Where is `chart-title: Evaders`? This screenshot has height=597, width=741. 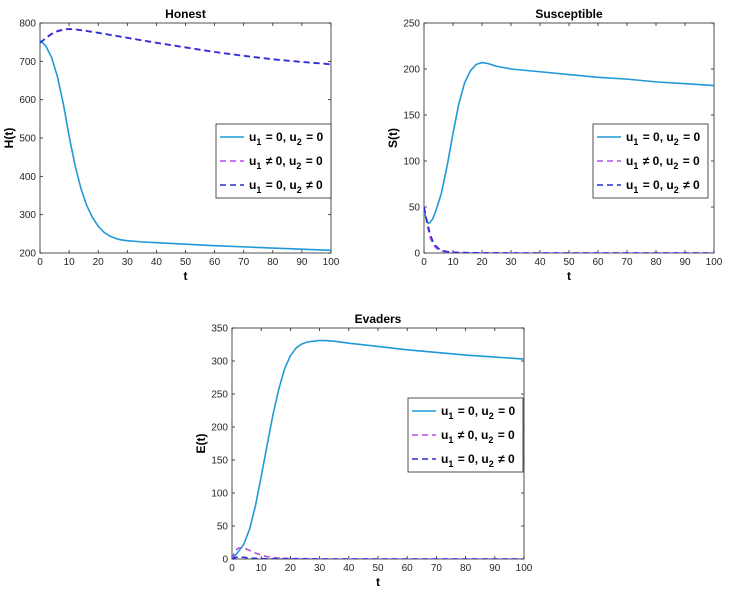 chart-title: Evaders is located at coordinates (378, 319).